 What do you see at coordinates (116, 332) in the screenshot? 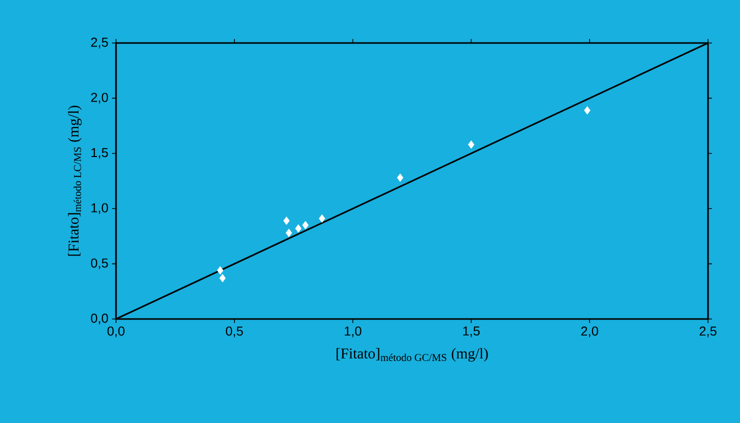
I see `x-tick-label: 0,0` at bounding box center [116, 332].